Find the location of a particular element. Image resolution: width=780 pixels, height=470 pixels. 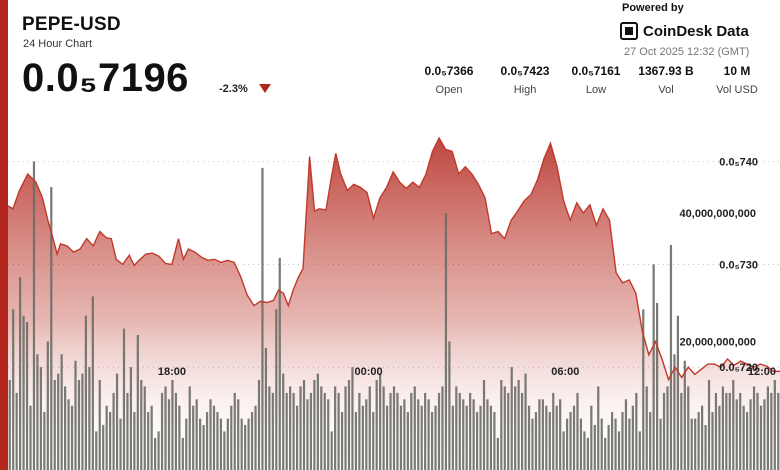

stat-value: 0.0₅7366 is located at coordinates (449, 71).